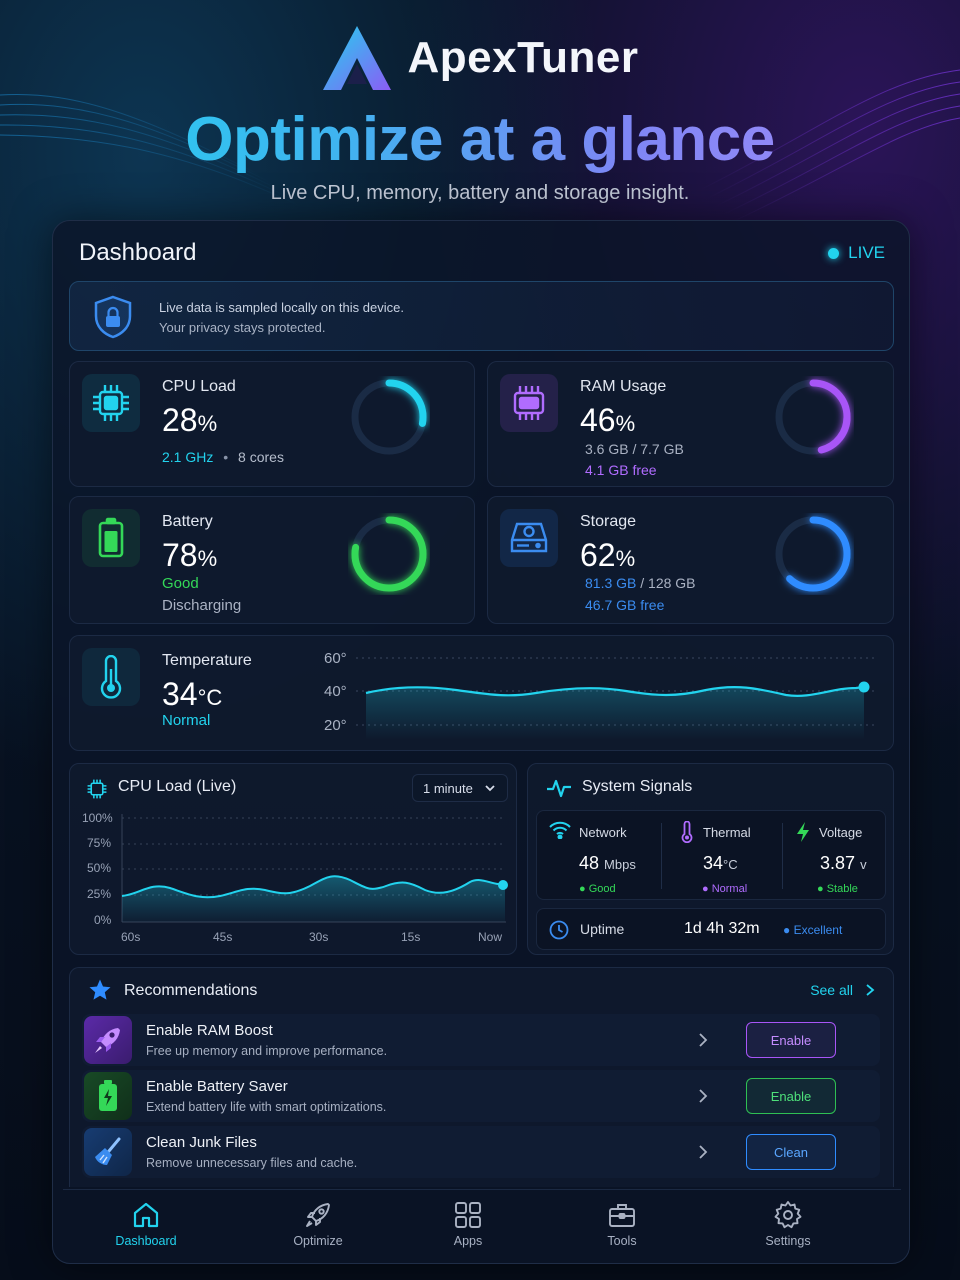  I want to click on nav-optimize: Optimize, so click(318, 1224).